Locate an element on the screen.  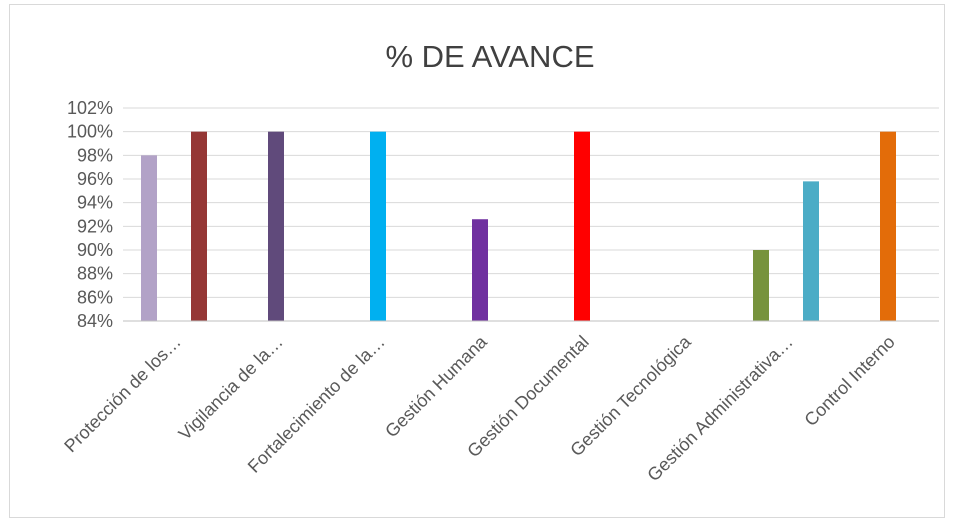
y-tick-label: 92% is located at coordinates (95, 226).